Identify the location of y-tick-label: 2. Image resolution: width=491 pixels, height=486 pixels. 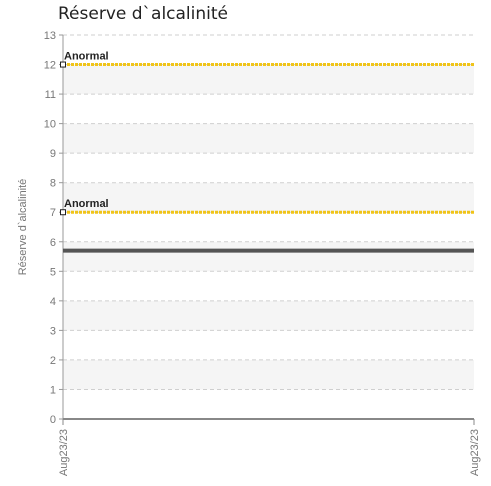
(53, 361).